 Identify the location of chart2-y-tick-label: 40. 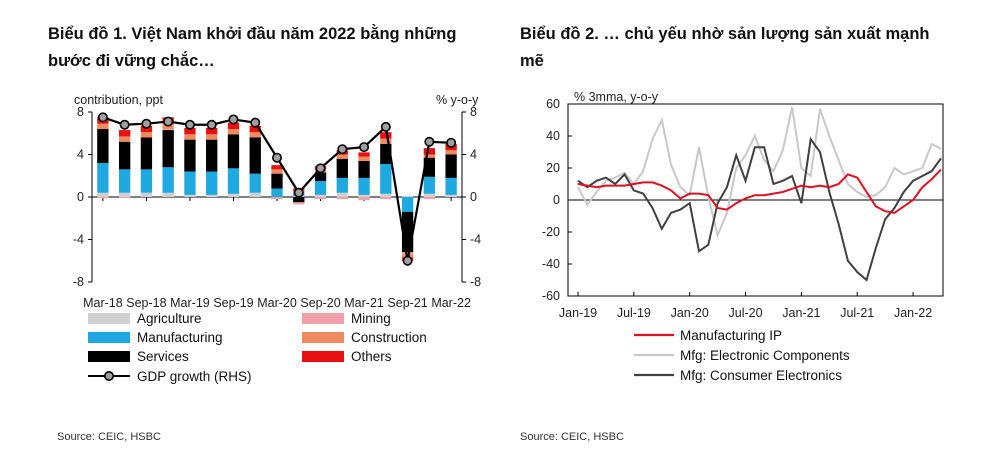
(553, 136).